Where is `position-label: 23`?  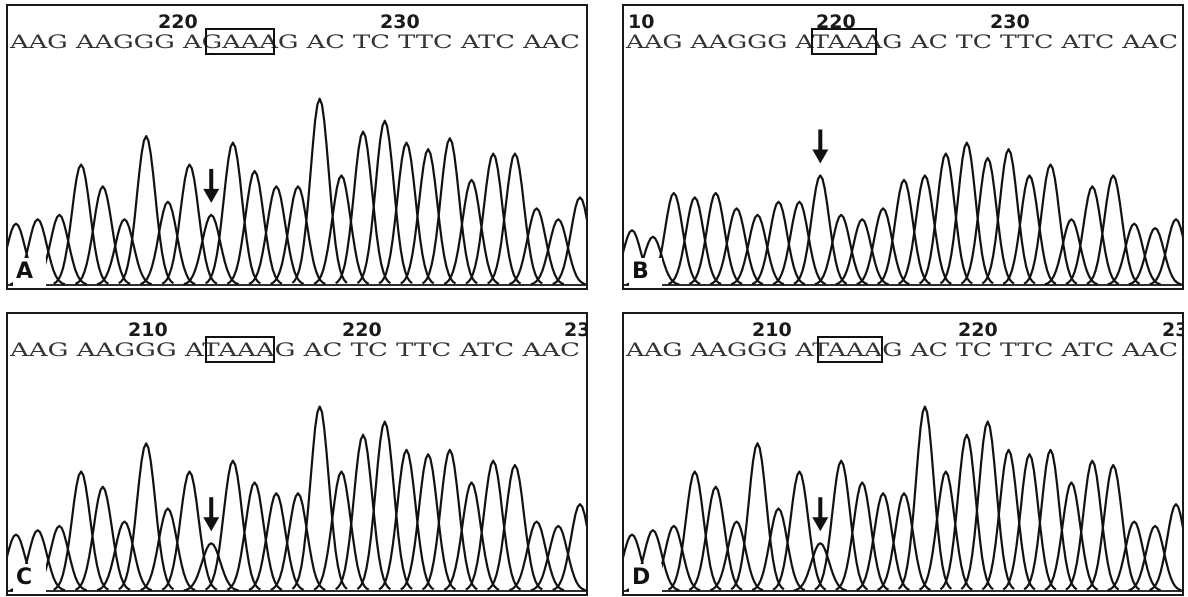
position-label: 23 is located at coordinates (1172, 330).